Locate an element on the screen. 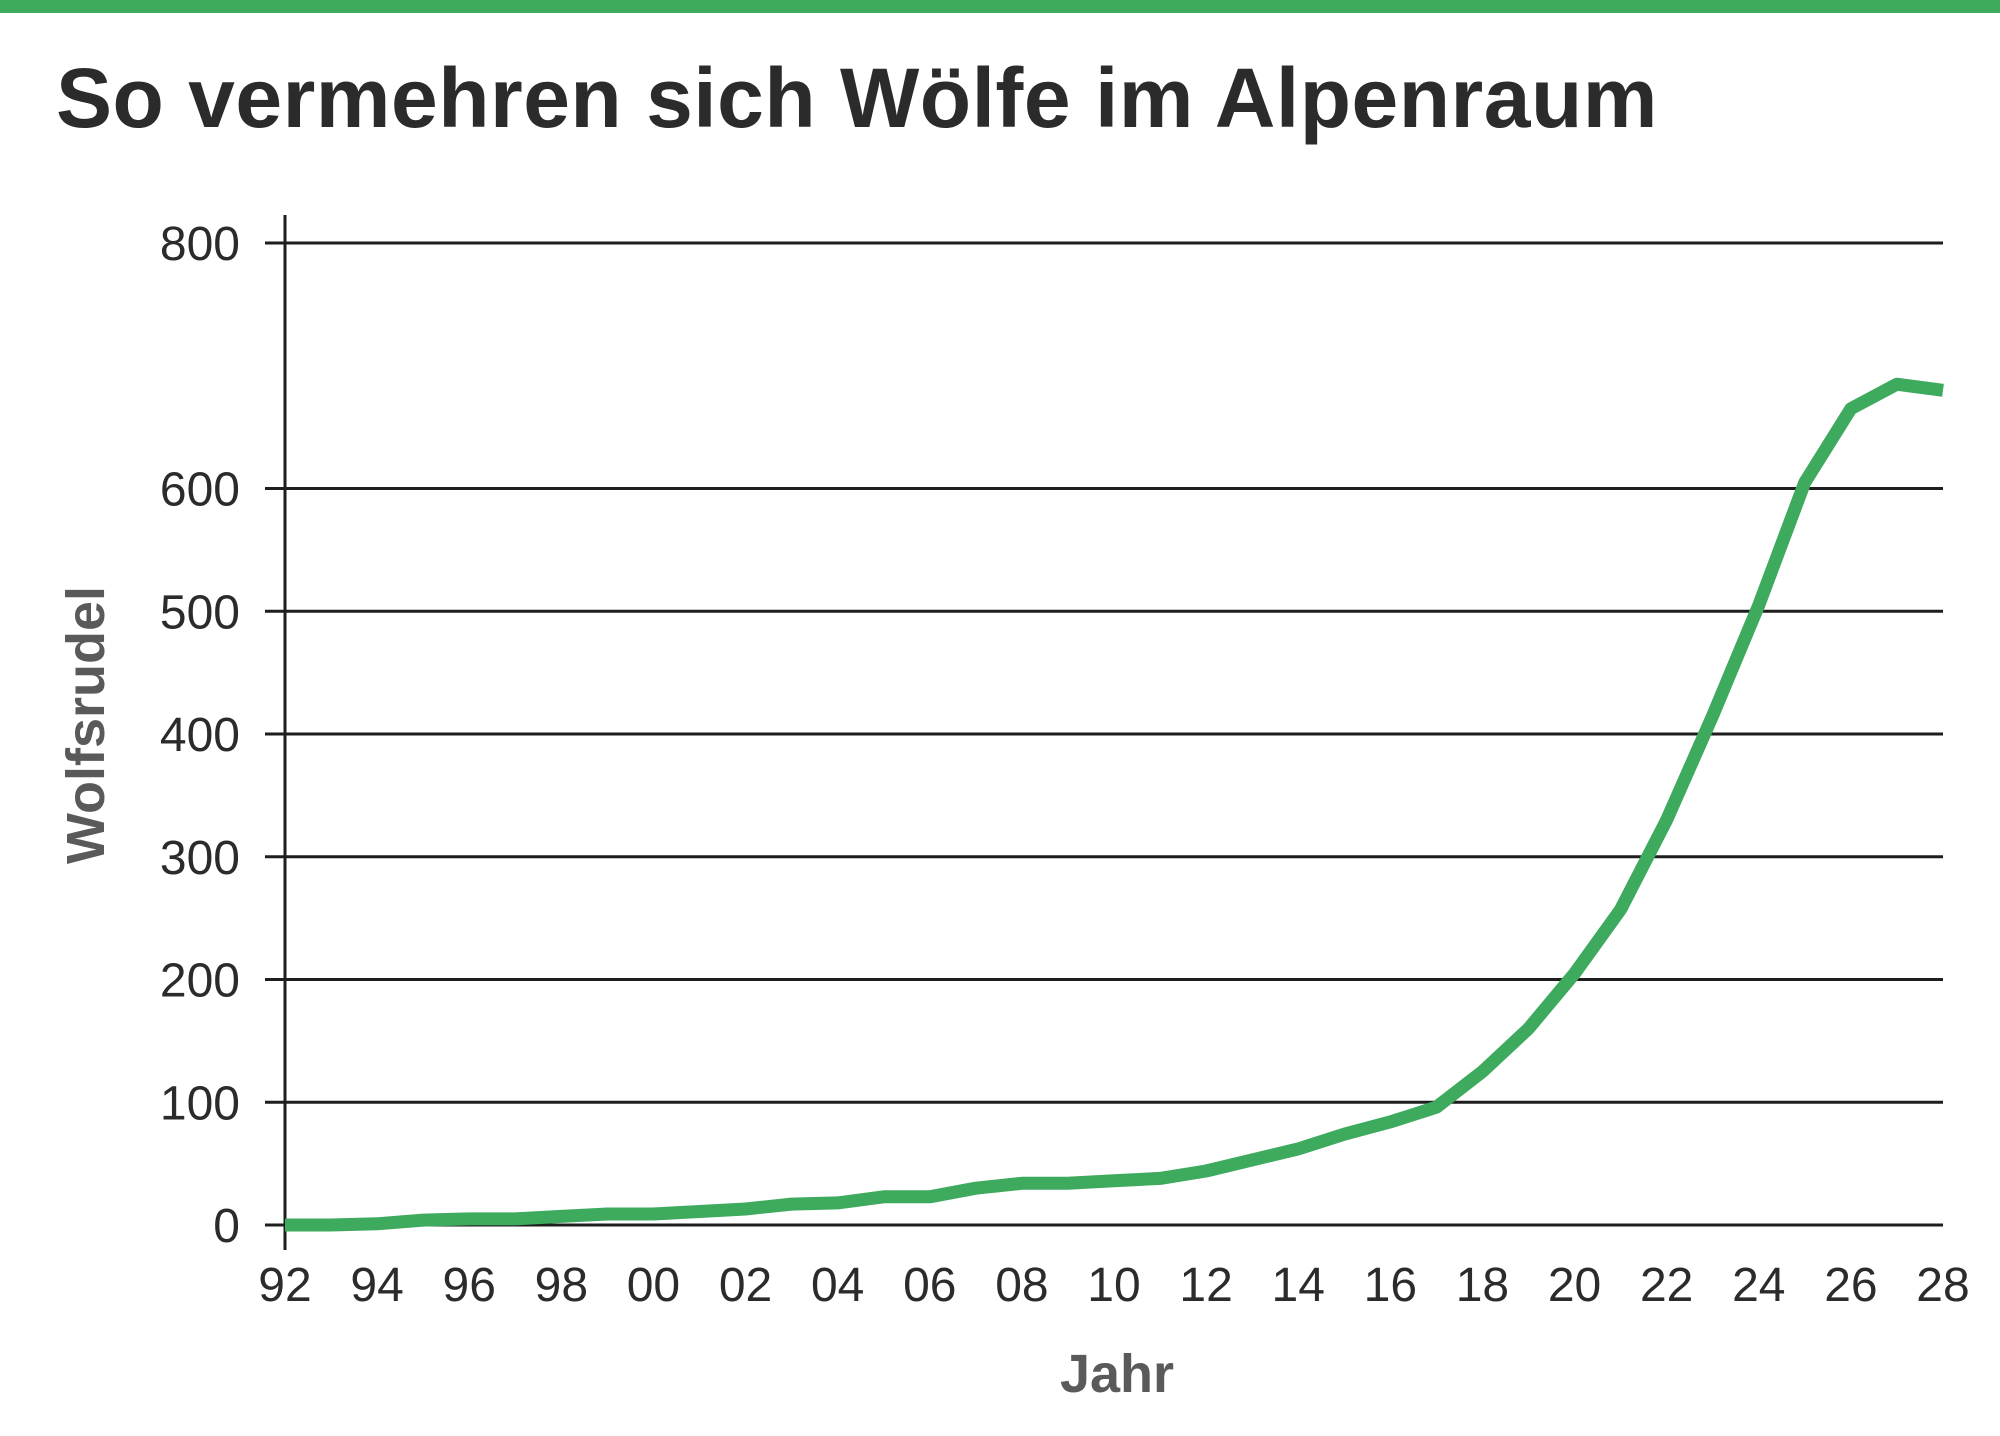 The image size is (2000, 1436). y-tick-label: 100 is located at coordinates (200, 1103).